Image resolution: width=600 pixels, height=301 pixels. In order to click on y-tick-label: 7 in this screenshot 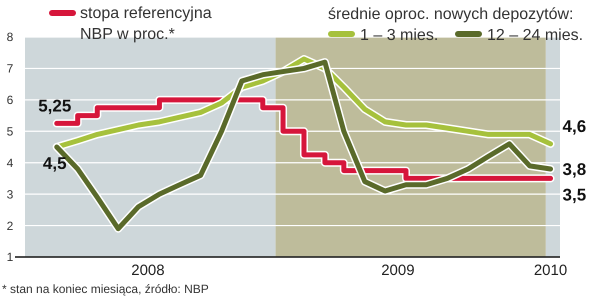, I will do `click(10, 69)`.